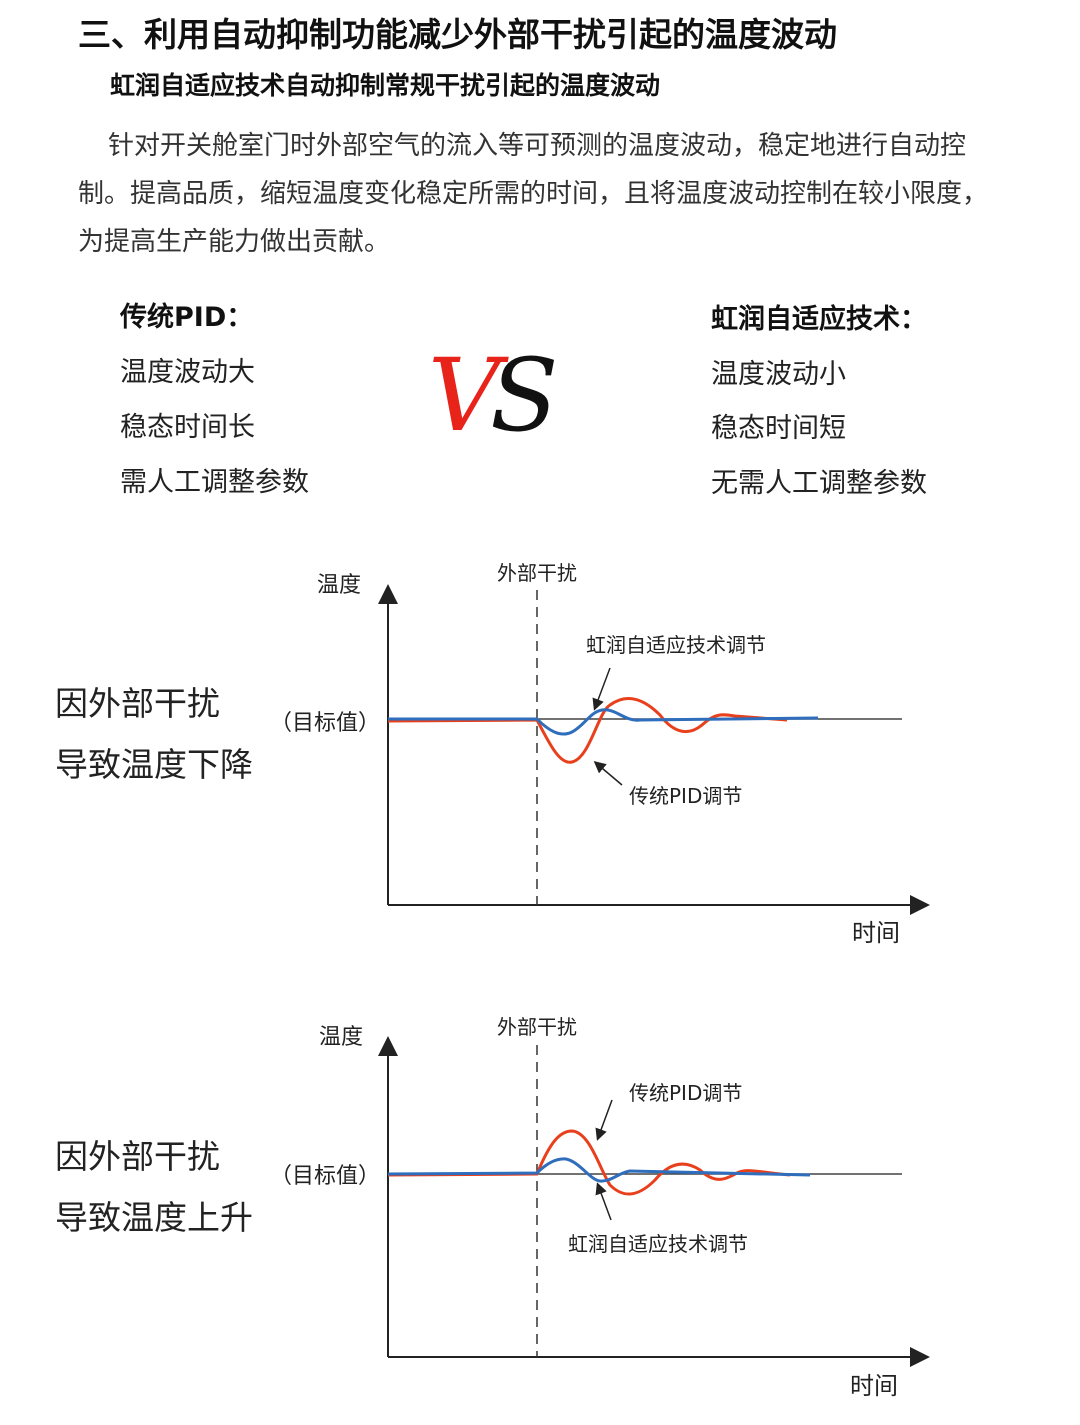  I want to click on adaptive-item: 稳态时间短, so click(778, 428).